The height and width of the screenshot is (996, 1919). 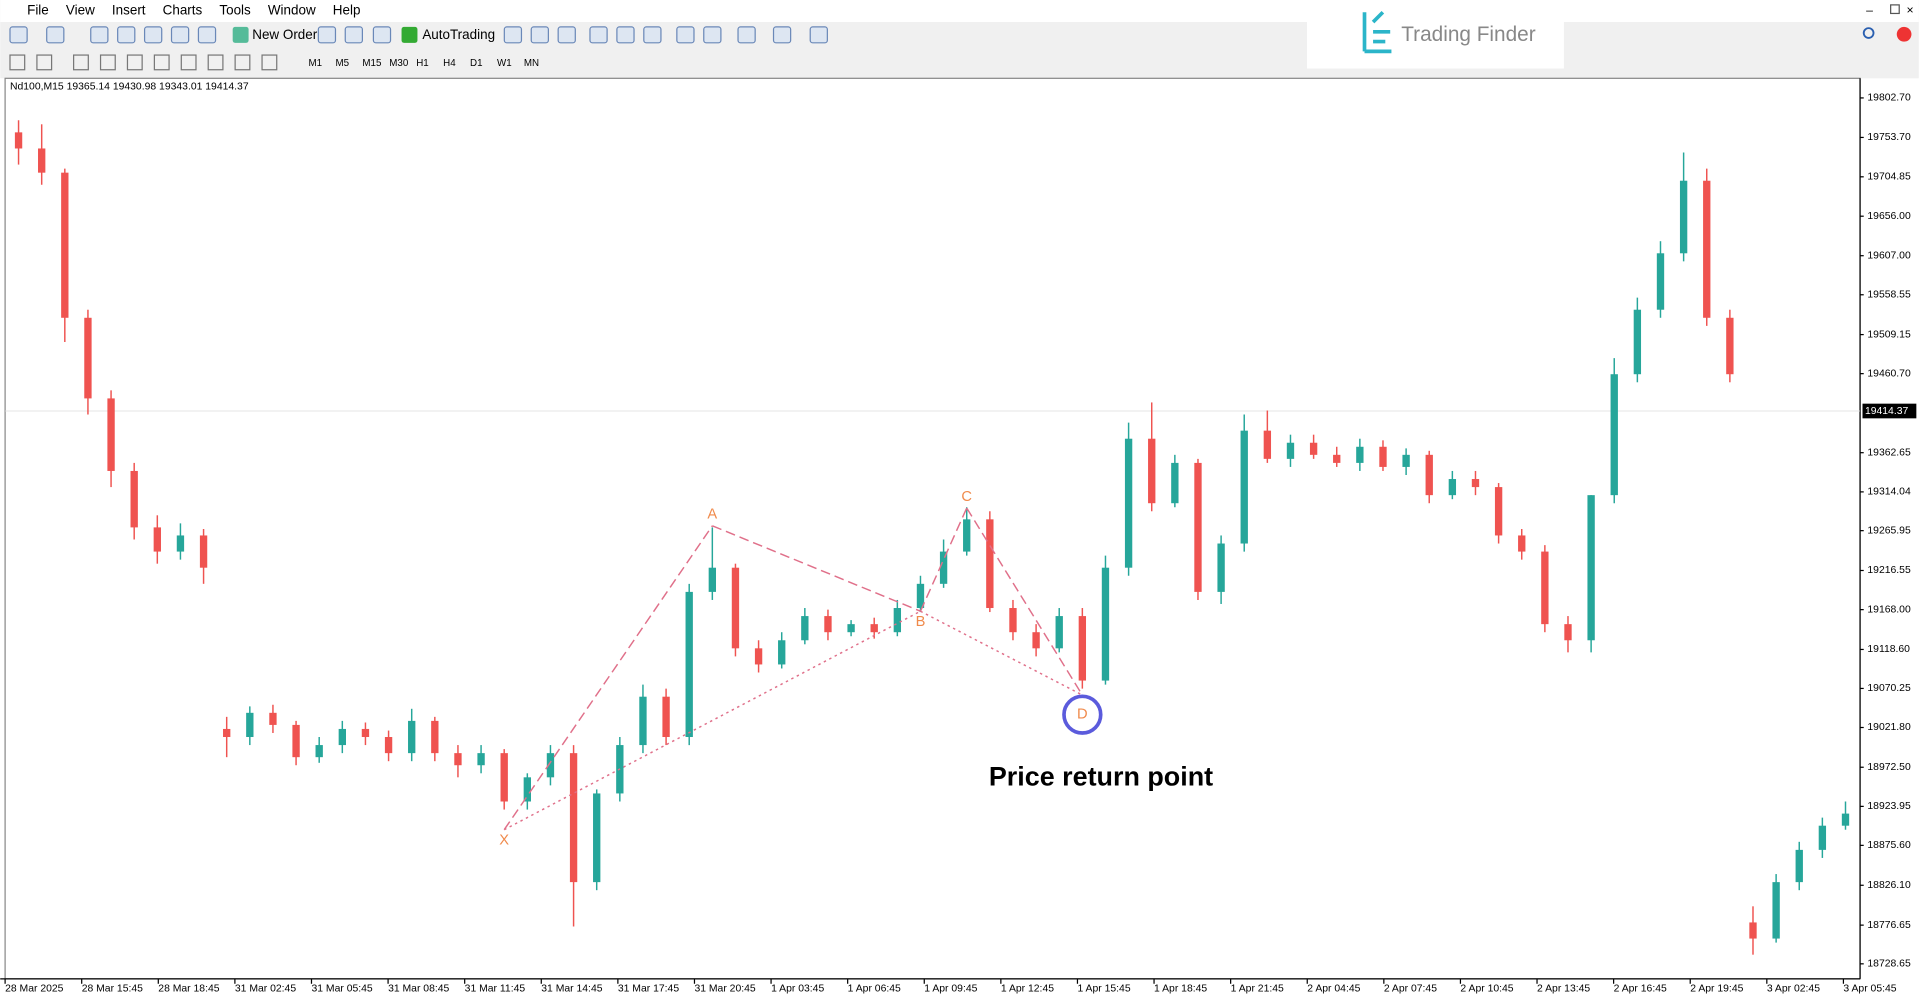 What do you see at coordinates (1889, 925) in the screenshot?
I see `y-tick-label: 18776.65` at bounding box center [1889, 925].